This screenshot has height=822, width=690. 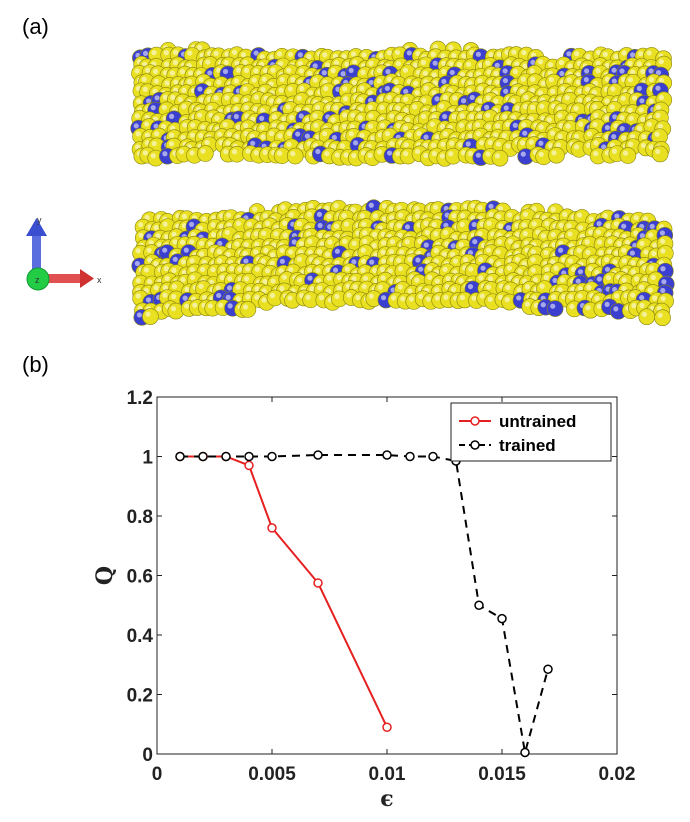 What do you see at coordinates (140, 577) in the screenshot?
I see `y-tick-label: 0.6` at bounding box center [140, 577].